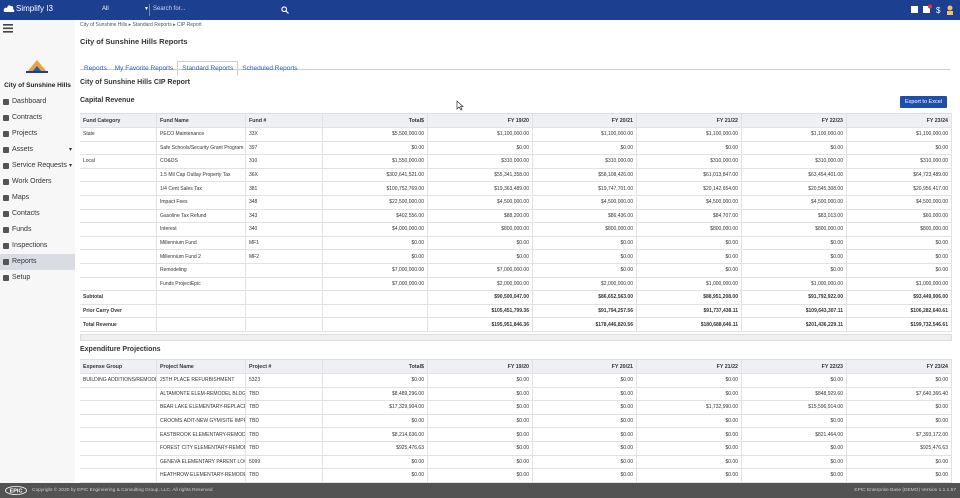 This screenshot has width=960, height=498. I want to click on hamburger, so click(8, 28).